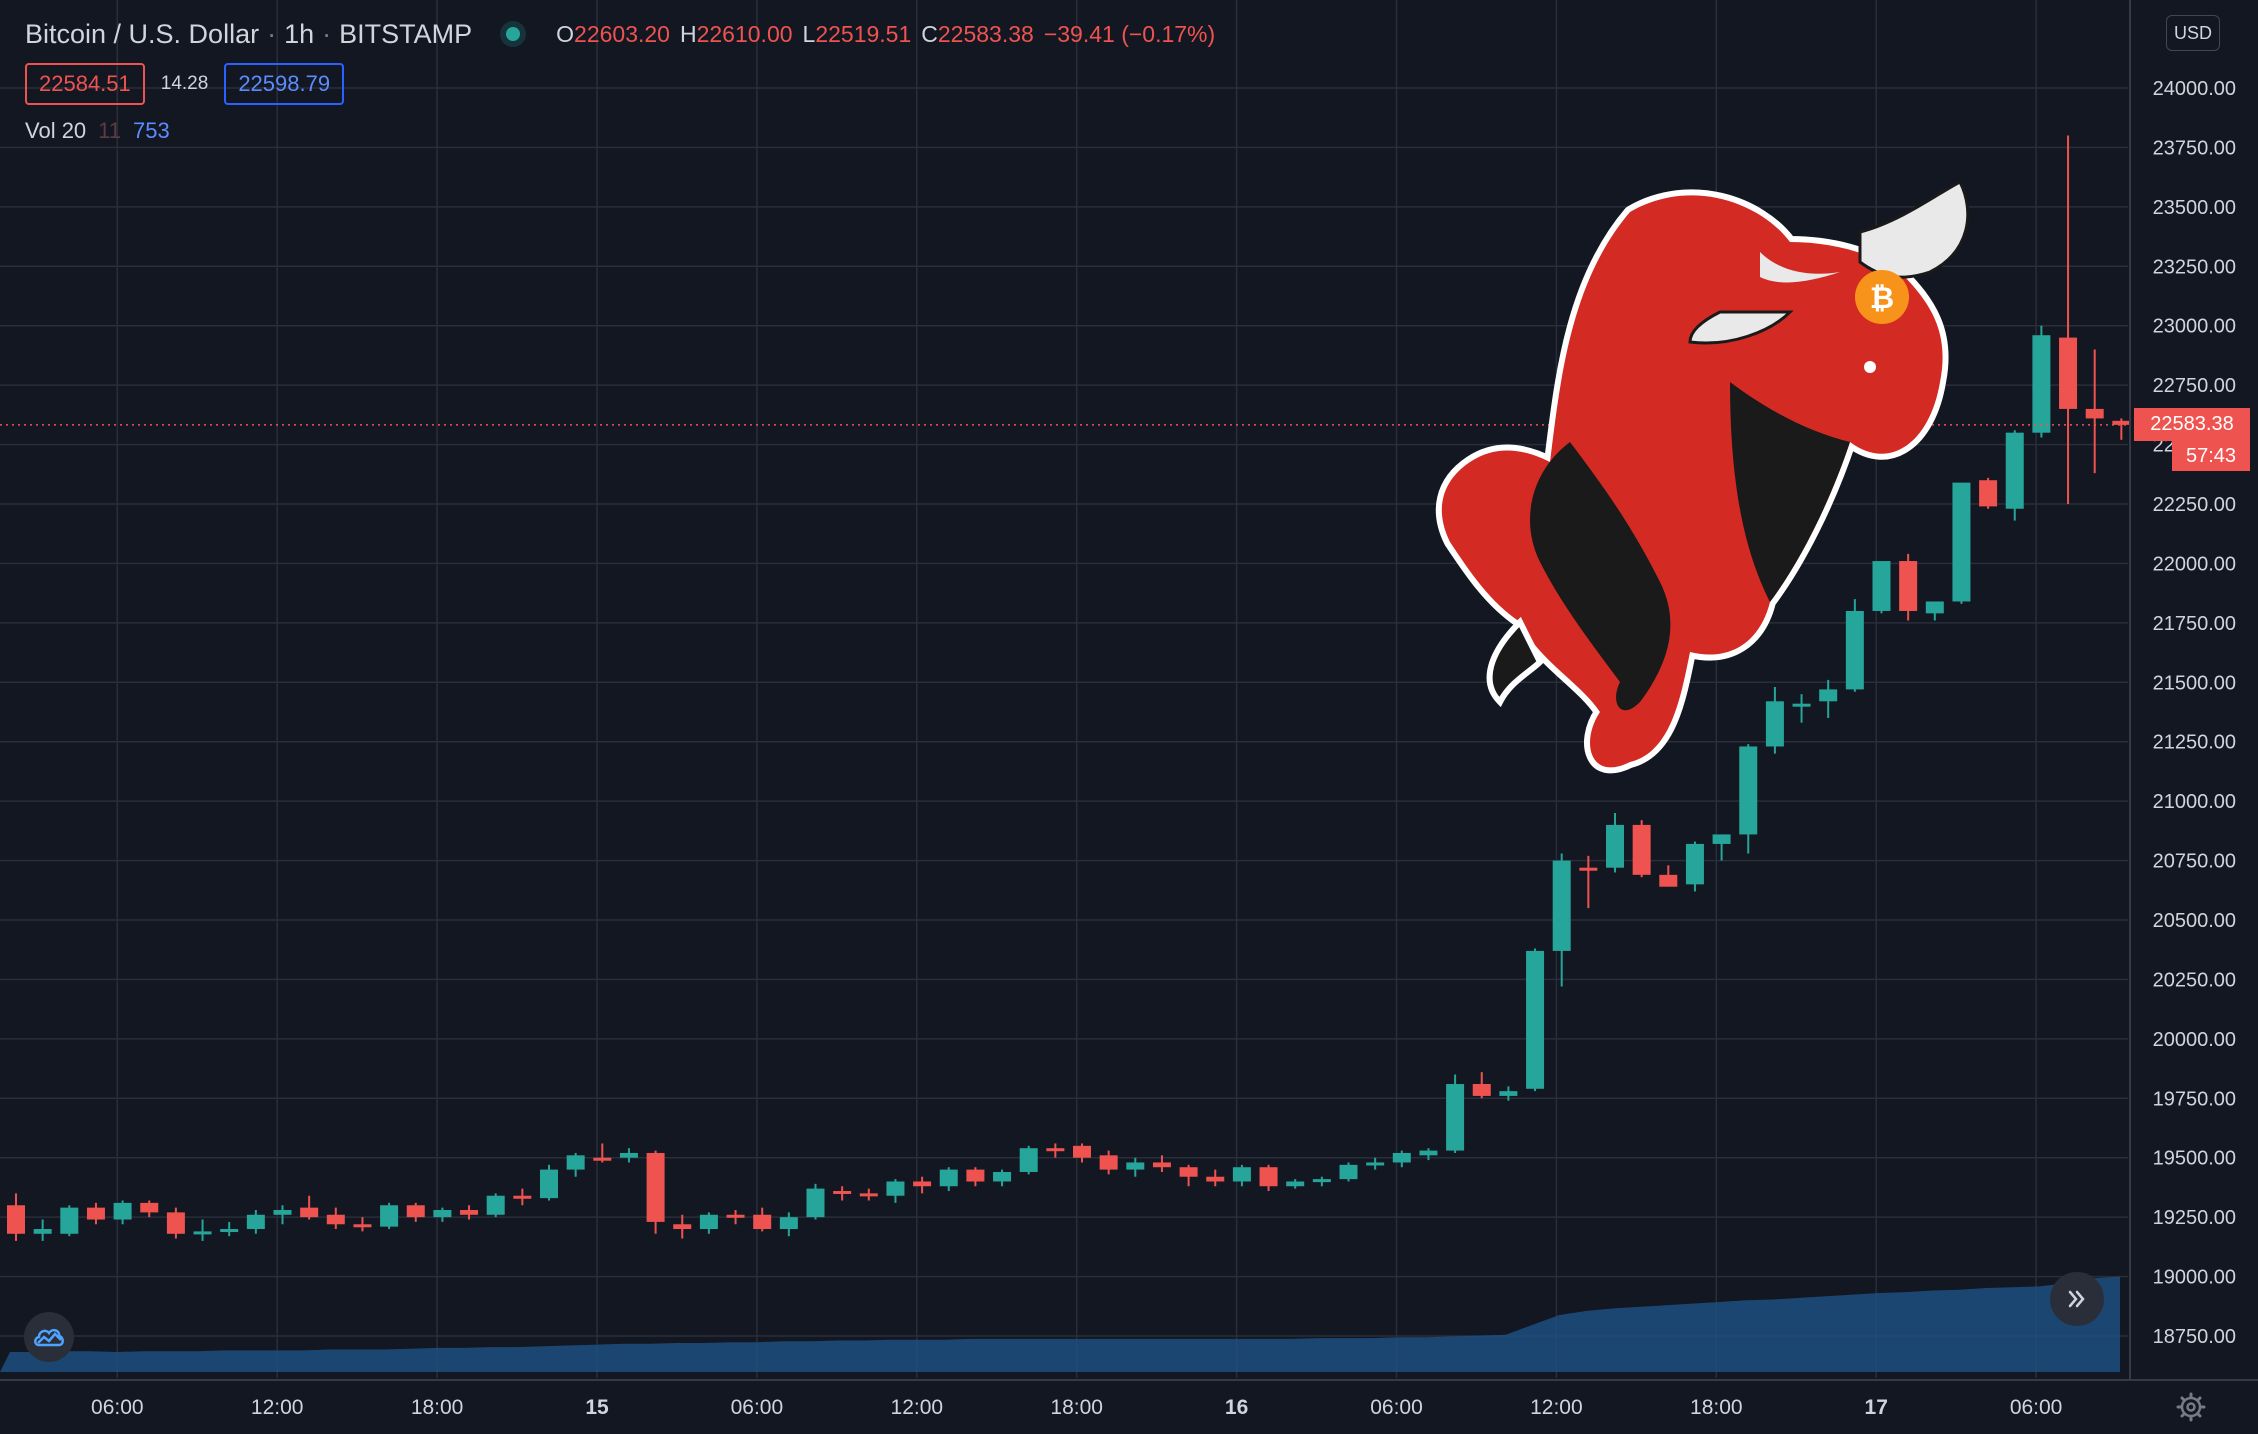 The width and height of the screenshot is (2258, 1434). I want to click on price-tick-label: 21750.00, so click(2194, 624).